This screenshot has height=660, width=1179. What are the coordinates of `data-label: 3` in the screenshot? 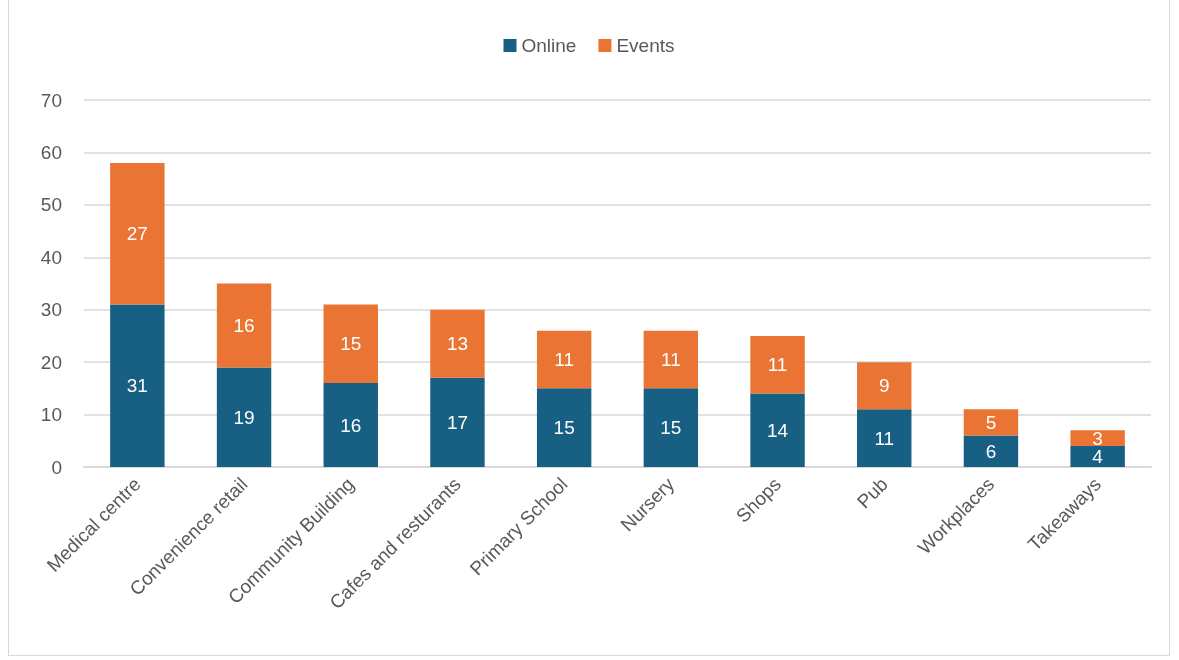 It's located at (1097, 438).